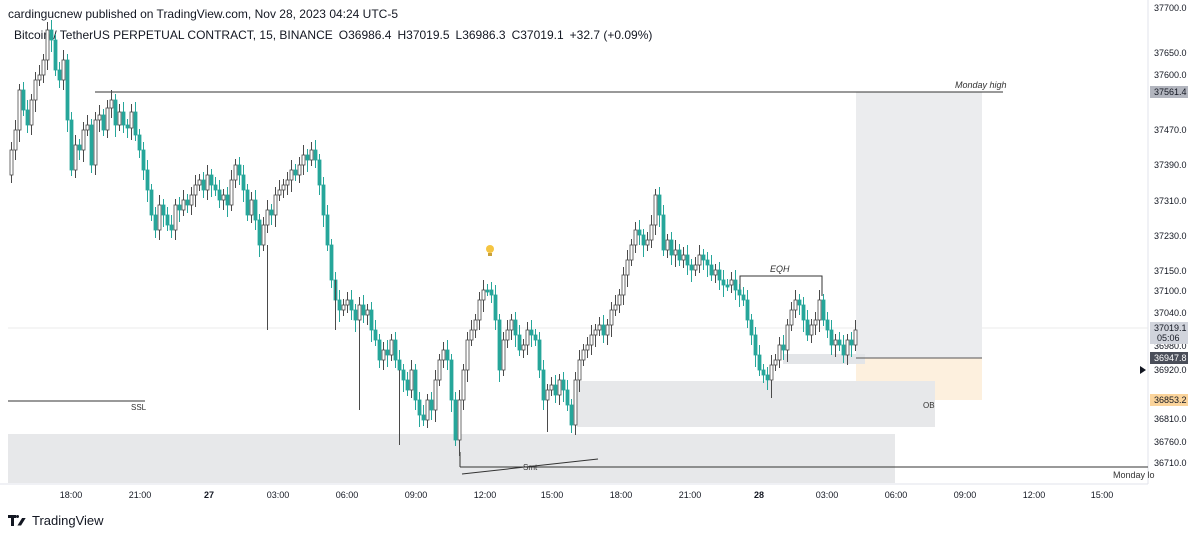 Image resolution: width=1200 pixels, height=540 pixels. What do you see at coordinates (347, 495) in the screenshot?
I see `time-tick-label: 06:00` at bounding box center [347, 495].